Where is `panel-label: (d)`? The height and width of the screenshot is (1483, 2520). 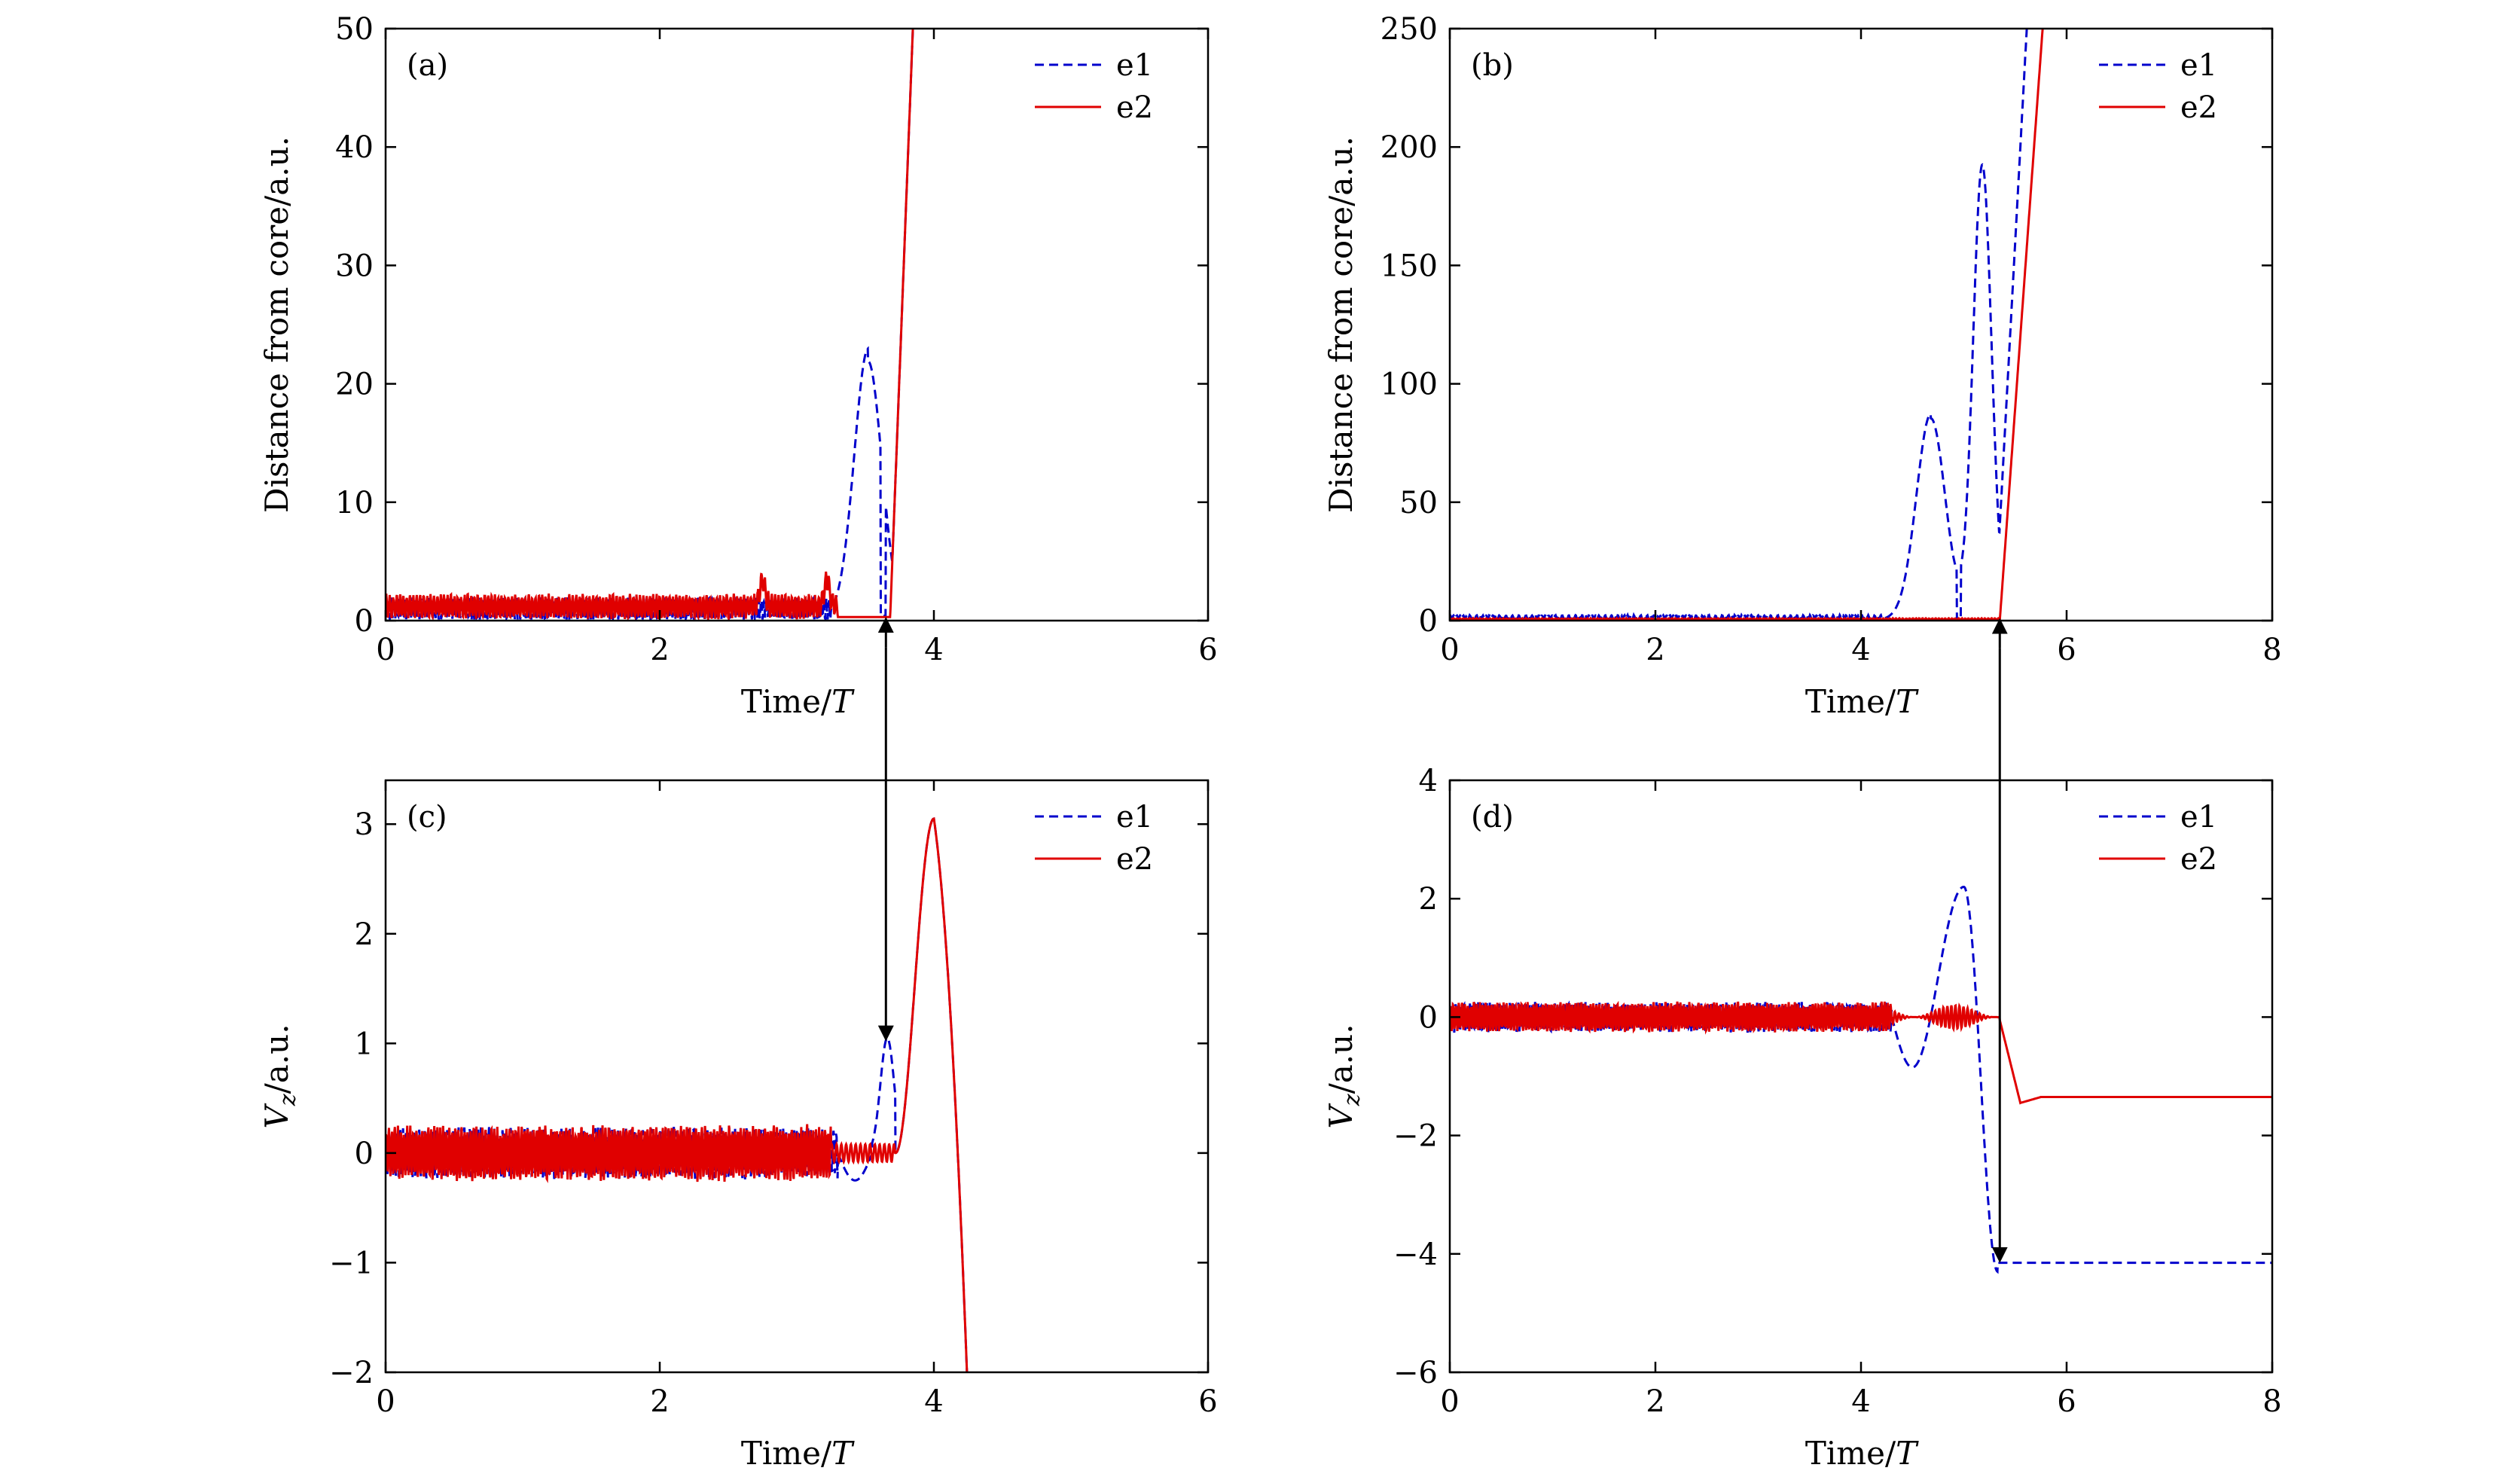
panel-label: (d) is located at coordinates (1492, 817).